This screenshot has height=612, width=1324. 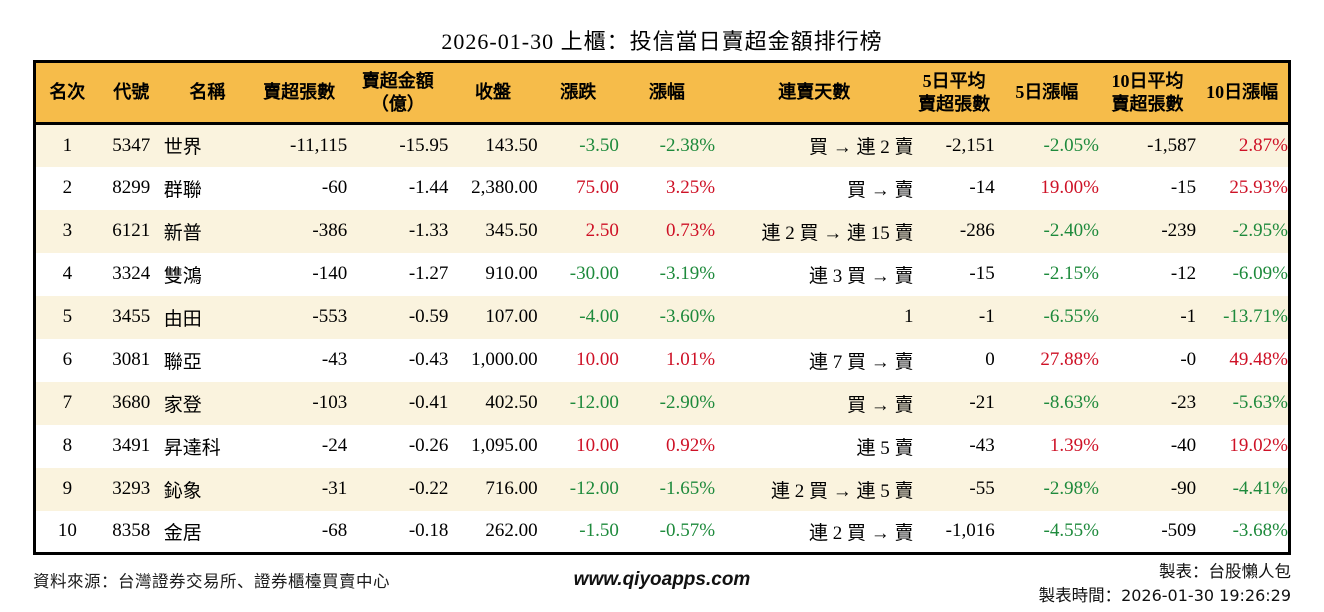 I want to click on cell-rank: 3, so click(x=67, y=230).